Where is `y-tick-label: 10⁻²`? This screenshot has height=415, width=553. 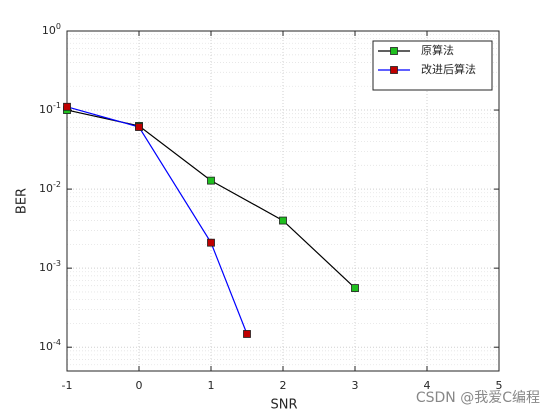
y-tick-label: 10⁻² is located at coordinates (50, 188).